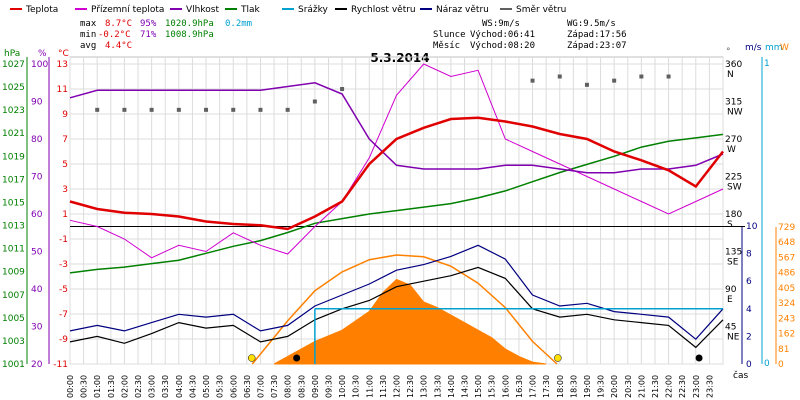  I want to click on stat-min-press: 1008.9hPa, so click(189, 35).